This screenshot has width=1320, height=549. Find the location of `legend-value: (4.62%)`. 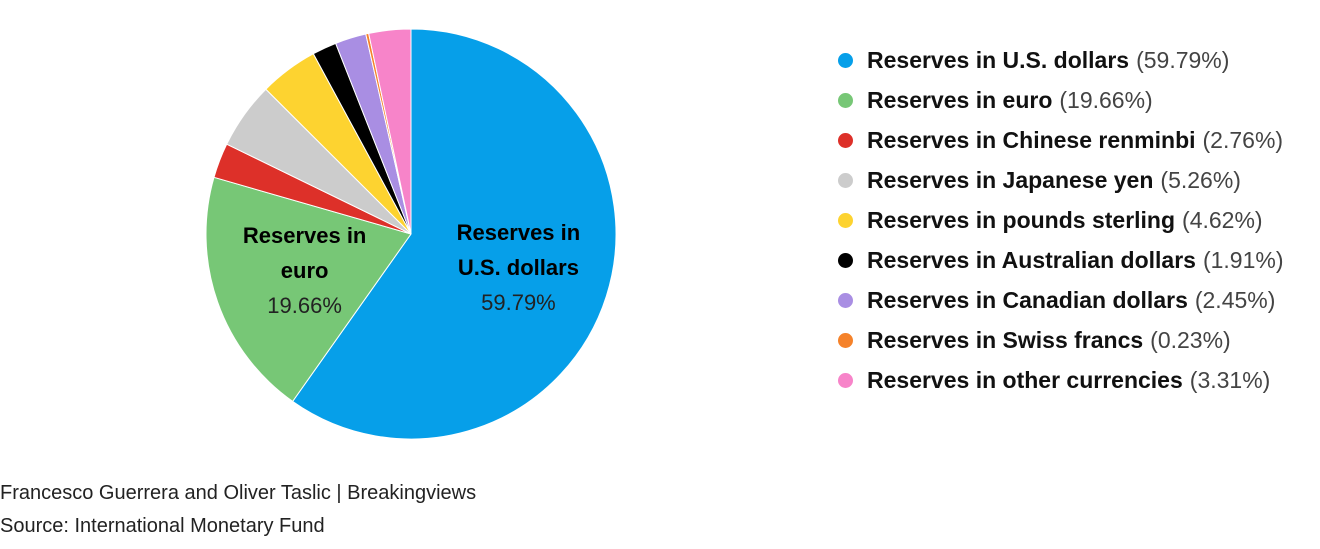

legend-value: (4.62%) is located at coordinates (1222, 219).